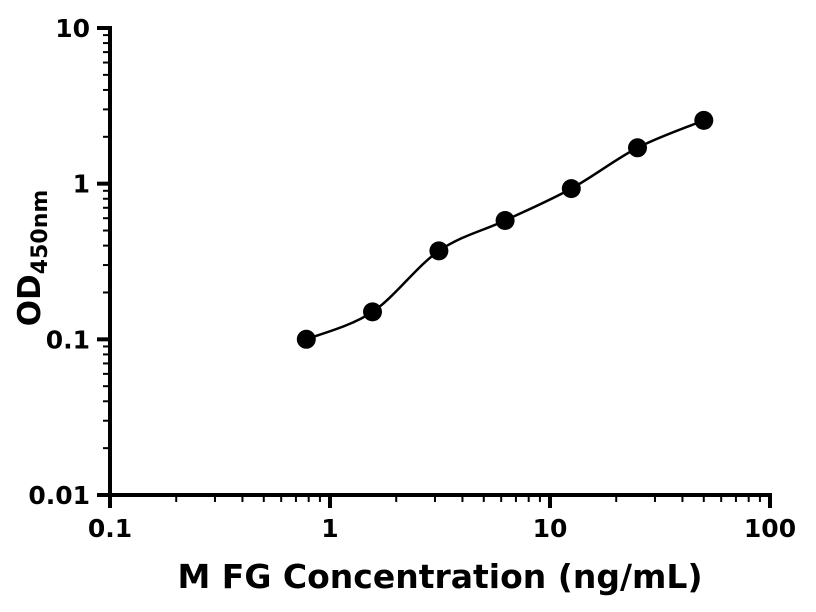 The height and width of the screenshot is (612, 816). Describe the element at coordinates (68, 339) in the screenshot. I see `y-tick-label: 0.1` at that location.